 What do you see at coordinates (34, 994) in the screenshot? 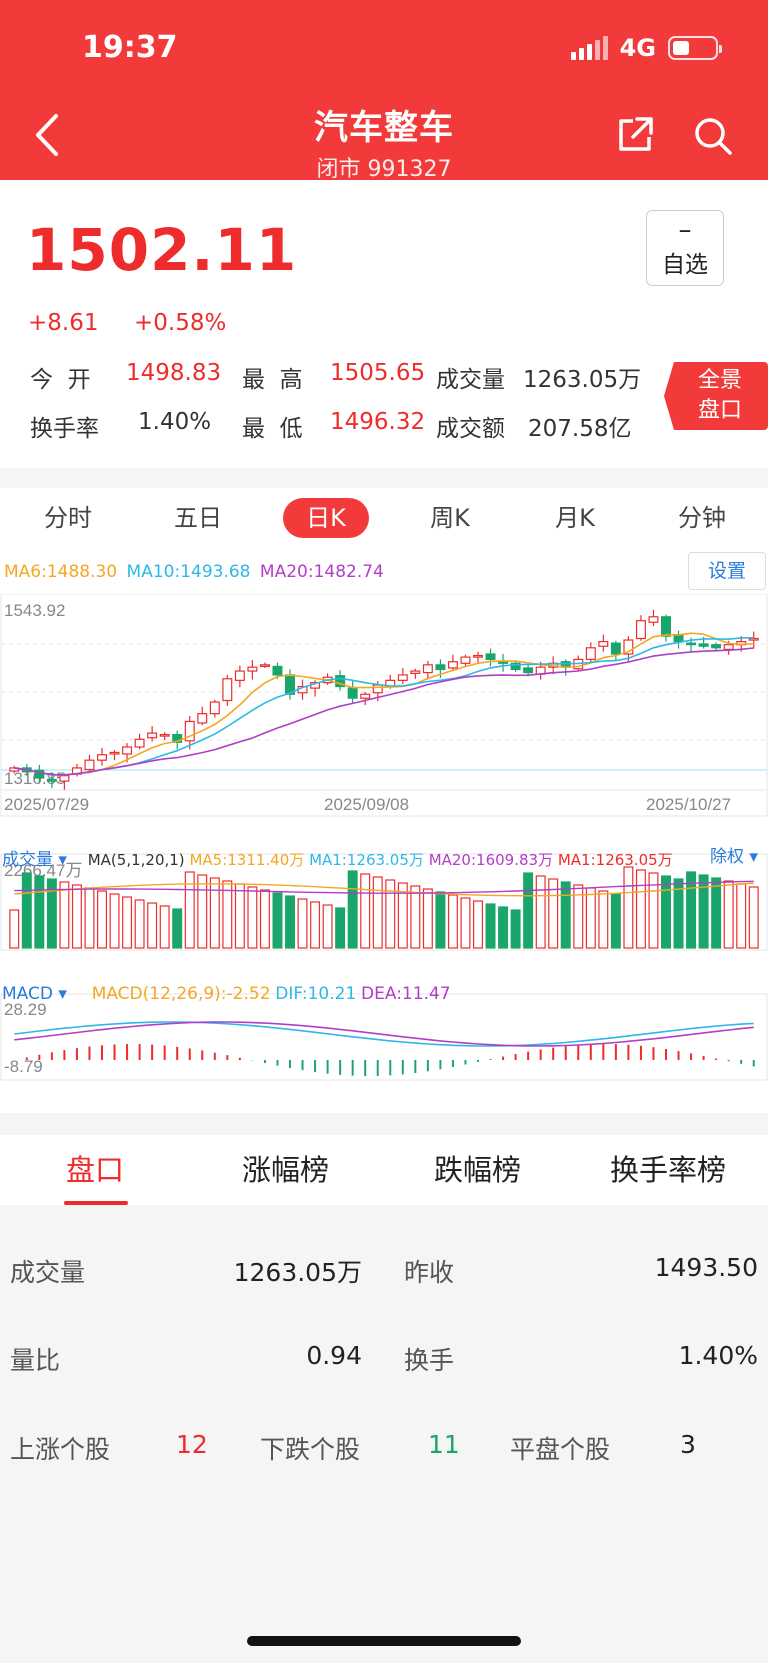
I see `macd-indicator-select: MACD ▾` at bounding box center [34, 994].